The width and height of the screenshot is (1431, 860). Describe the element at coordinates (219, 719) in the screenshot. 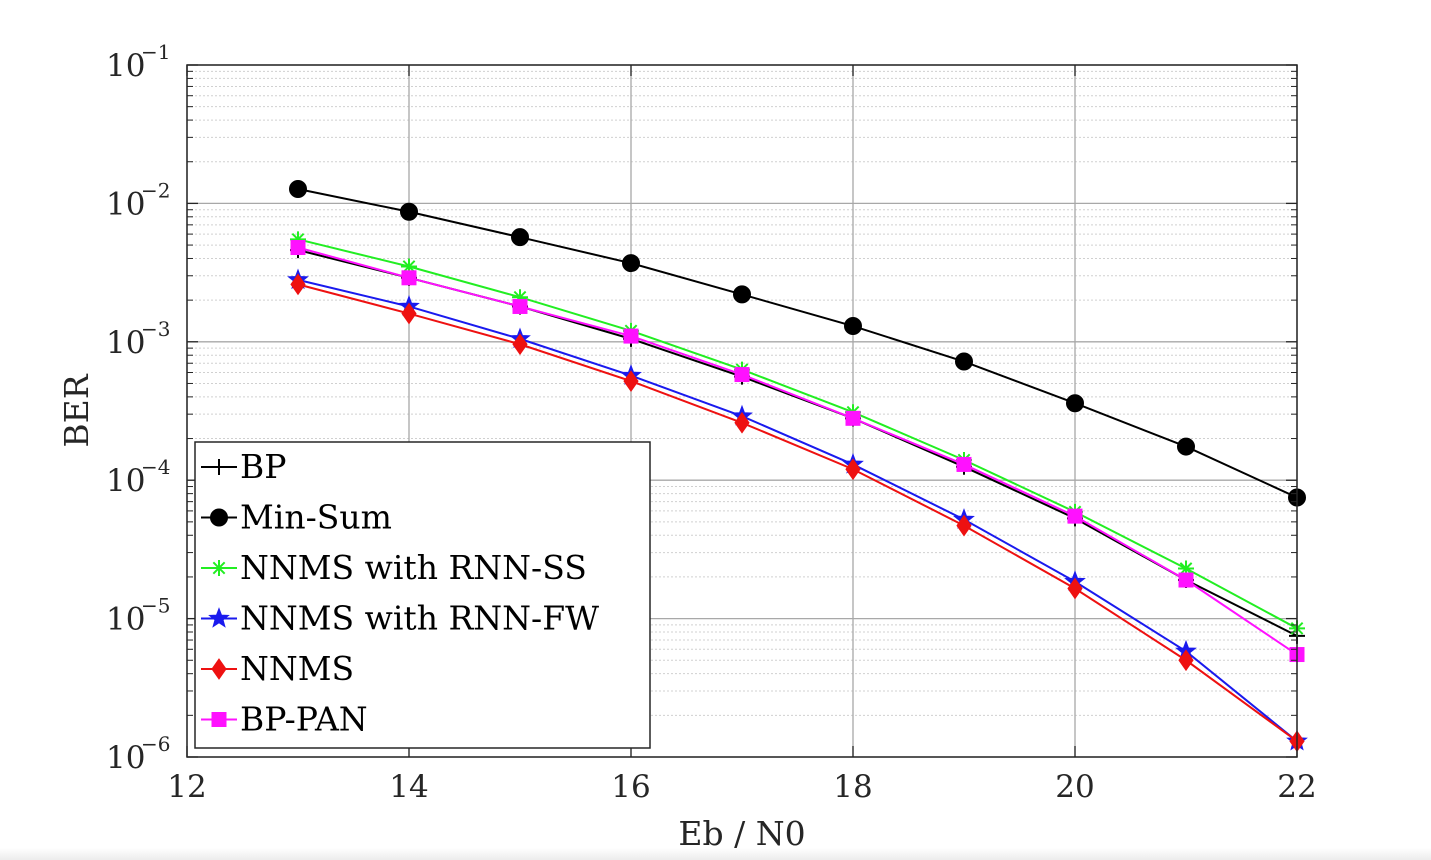

I see `legend-marker-bp-pan` at that location.